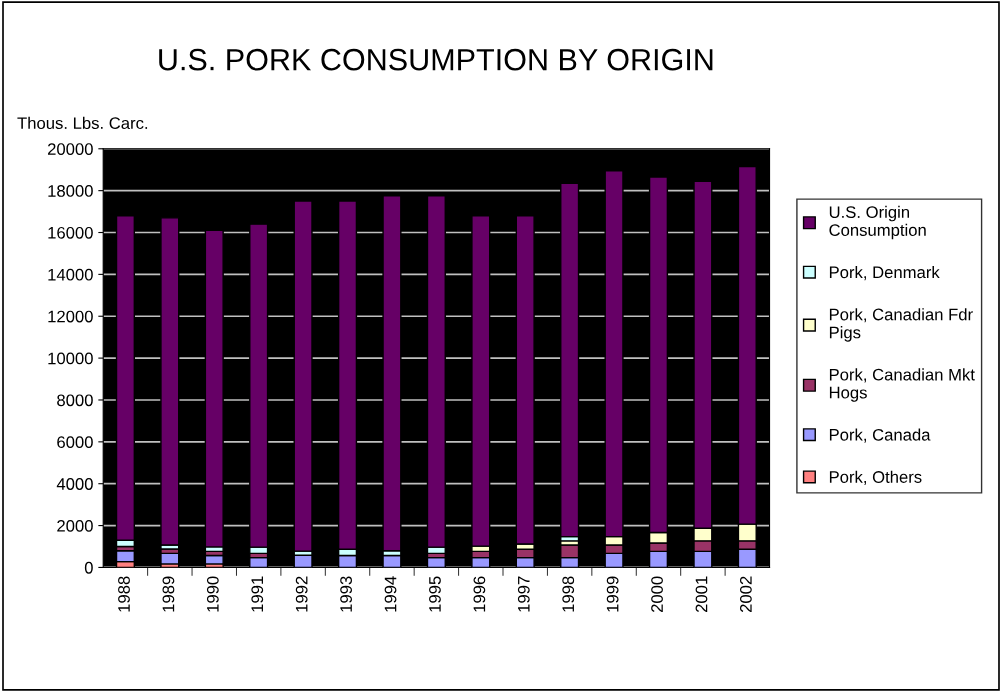  I want to click on legend-label: U.S. Origin Consumption, so click(877, 222).